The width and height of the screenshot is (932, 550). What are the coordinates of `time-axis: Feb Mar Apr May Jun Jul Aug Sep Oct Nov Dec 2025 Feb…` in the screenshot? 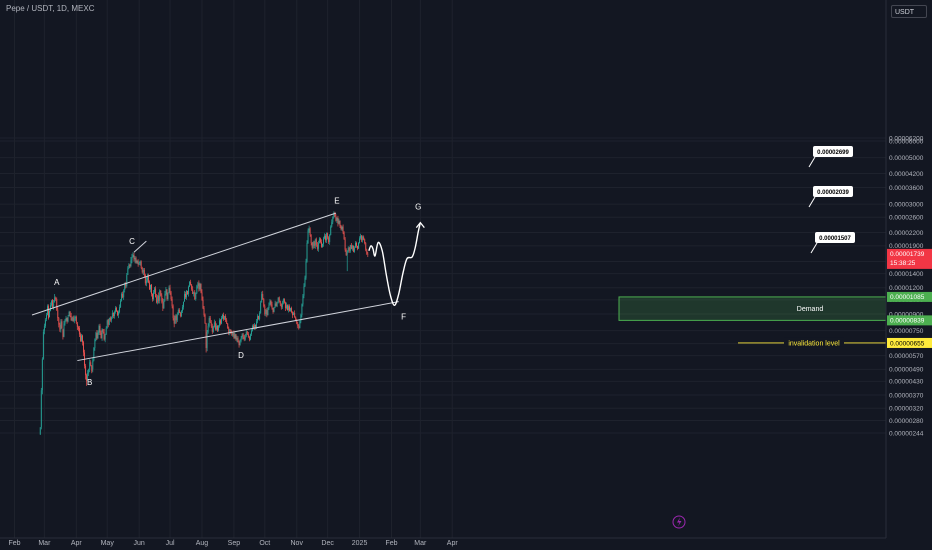 It's located at (443, 542).